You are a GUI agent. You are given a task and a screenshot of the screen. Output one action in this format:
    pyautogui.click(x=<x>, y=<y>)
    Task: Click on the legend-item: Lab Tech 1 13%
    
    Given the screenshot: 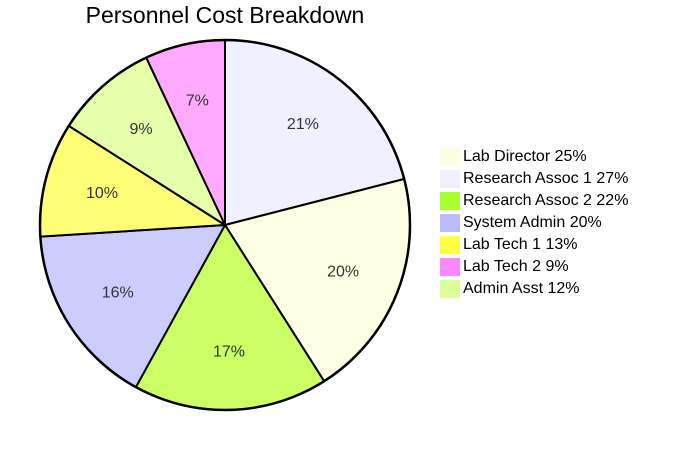 What is the action you would take?
    pyautogui.click(x=534, y=245)
    